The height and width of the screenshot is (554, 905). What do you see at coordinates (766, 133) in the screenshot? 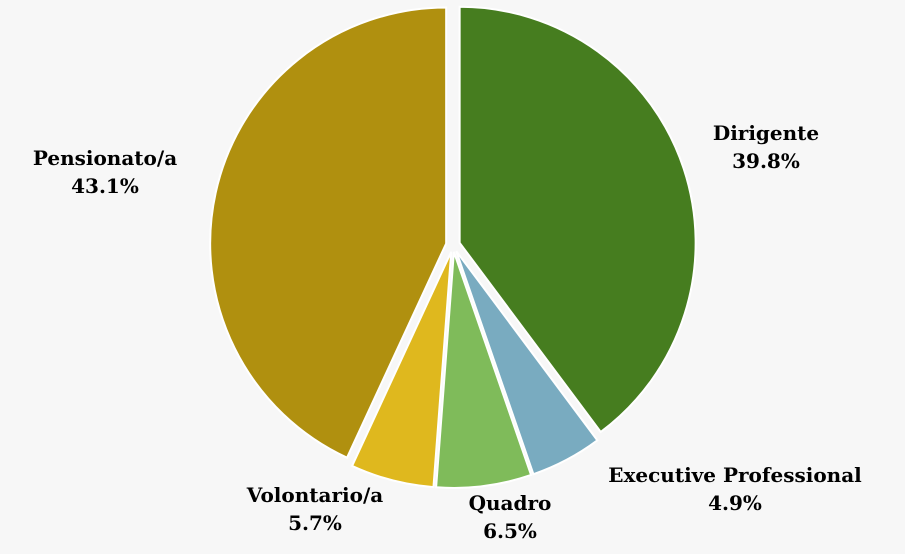
I see `slice-label: Dirigente` at bounding box center [766, 133].